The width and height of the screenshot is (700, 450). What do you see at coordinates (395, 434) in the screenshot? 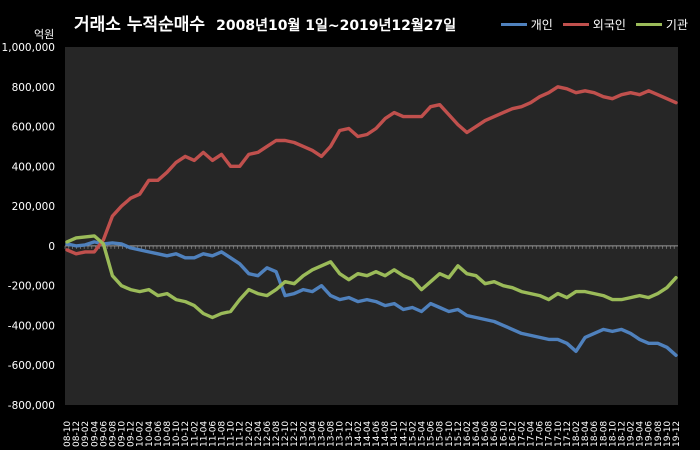
I see `x-tick-label: 14-10` at bounding box center [395, 434].